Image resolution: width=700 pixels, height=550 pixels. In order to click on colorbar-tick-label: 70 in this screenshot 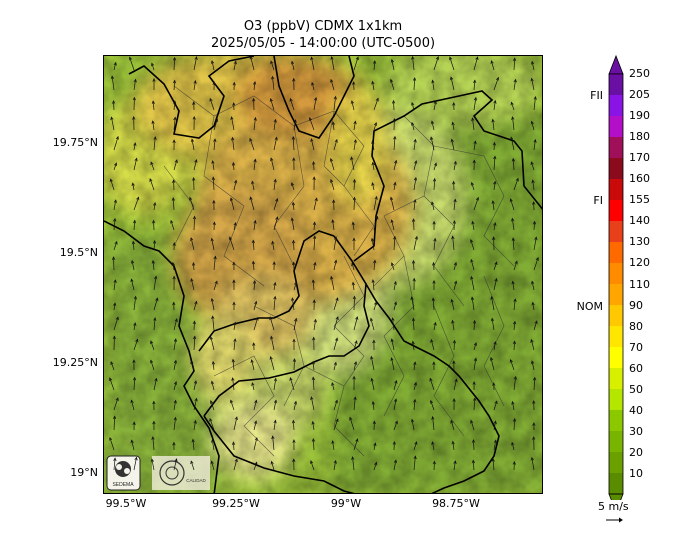, I will do `click(636, 347)`.